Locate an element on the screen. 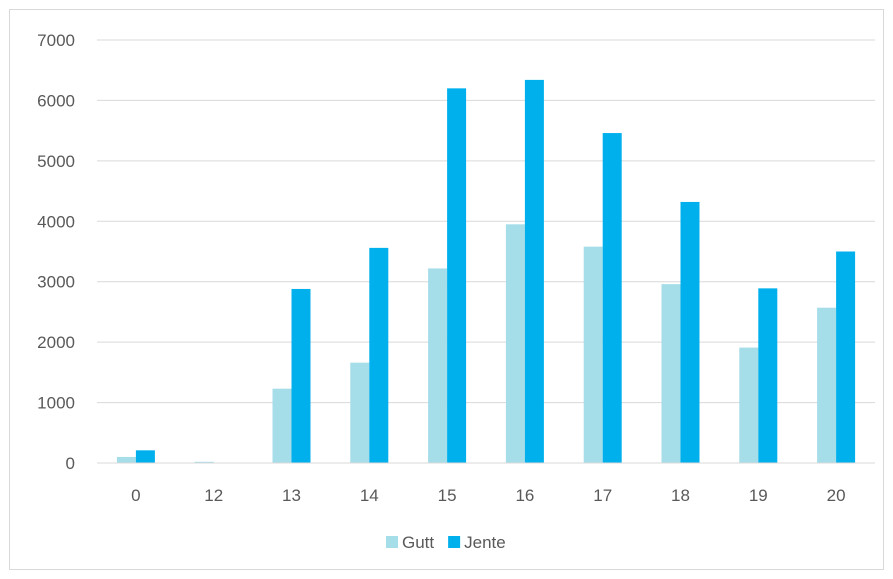 The image size is (893, 579). legend: Gutt Jente is located at coordinates (446, 542).